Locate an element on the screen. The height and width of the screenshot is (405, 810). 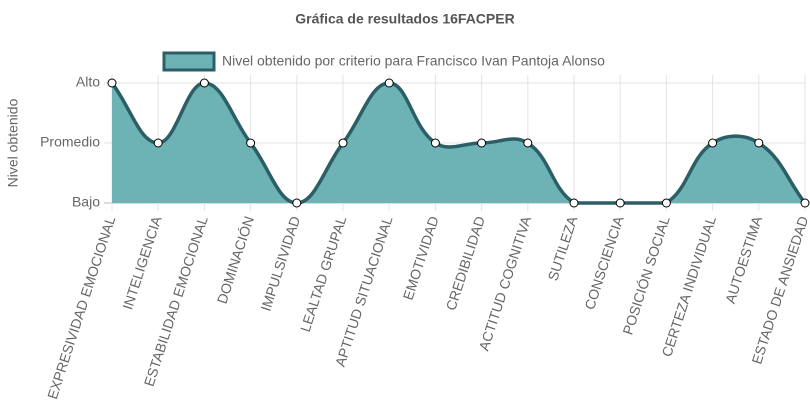
x-tick-label: IMPULSIVIDAD is located at coordinates (280, 263).